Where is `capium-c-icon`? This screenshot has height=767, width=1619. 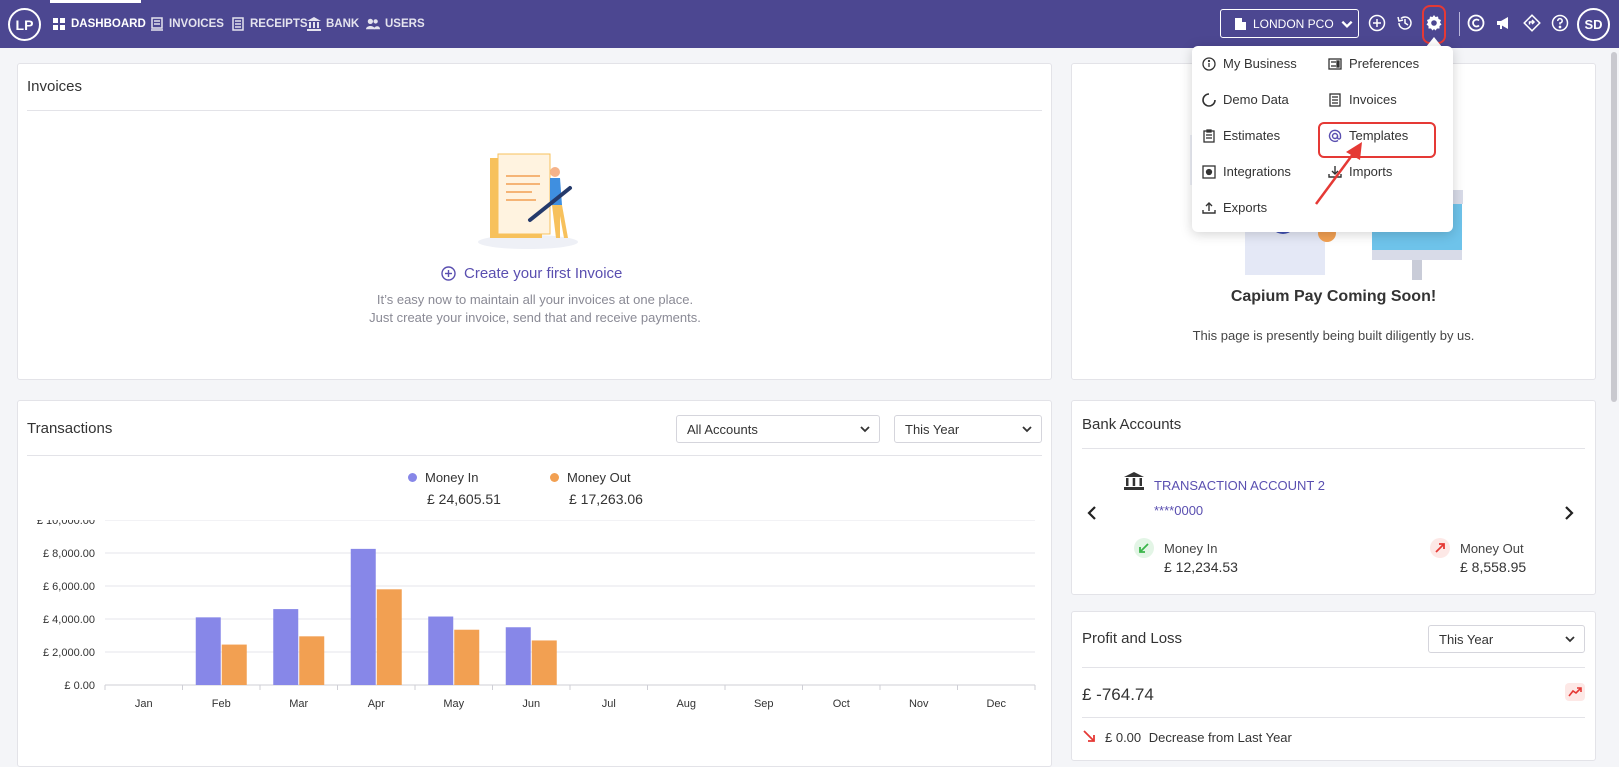
capium-c-icon is located at coordinates (1476, 23).